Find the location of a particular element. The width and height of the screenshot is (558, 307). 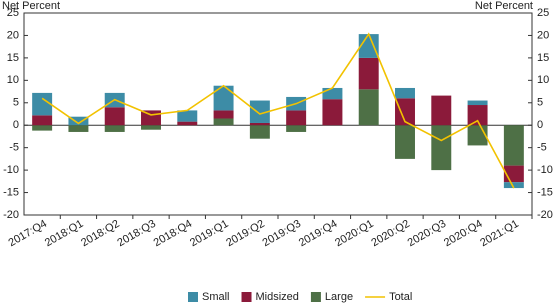

x-tick-label: 2018:Q1 is located at coordinates (64, 233).